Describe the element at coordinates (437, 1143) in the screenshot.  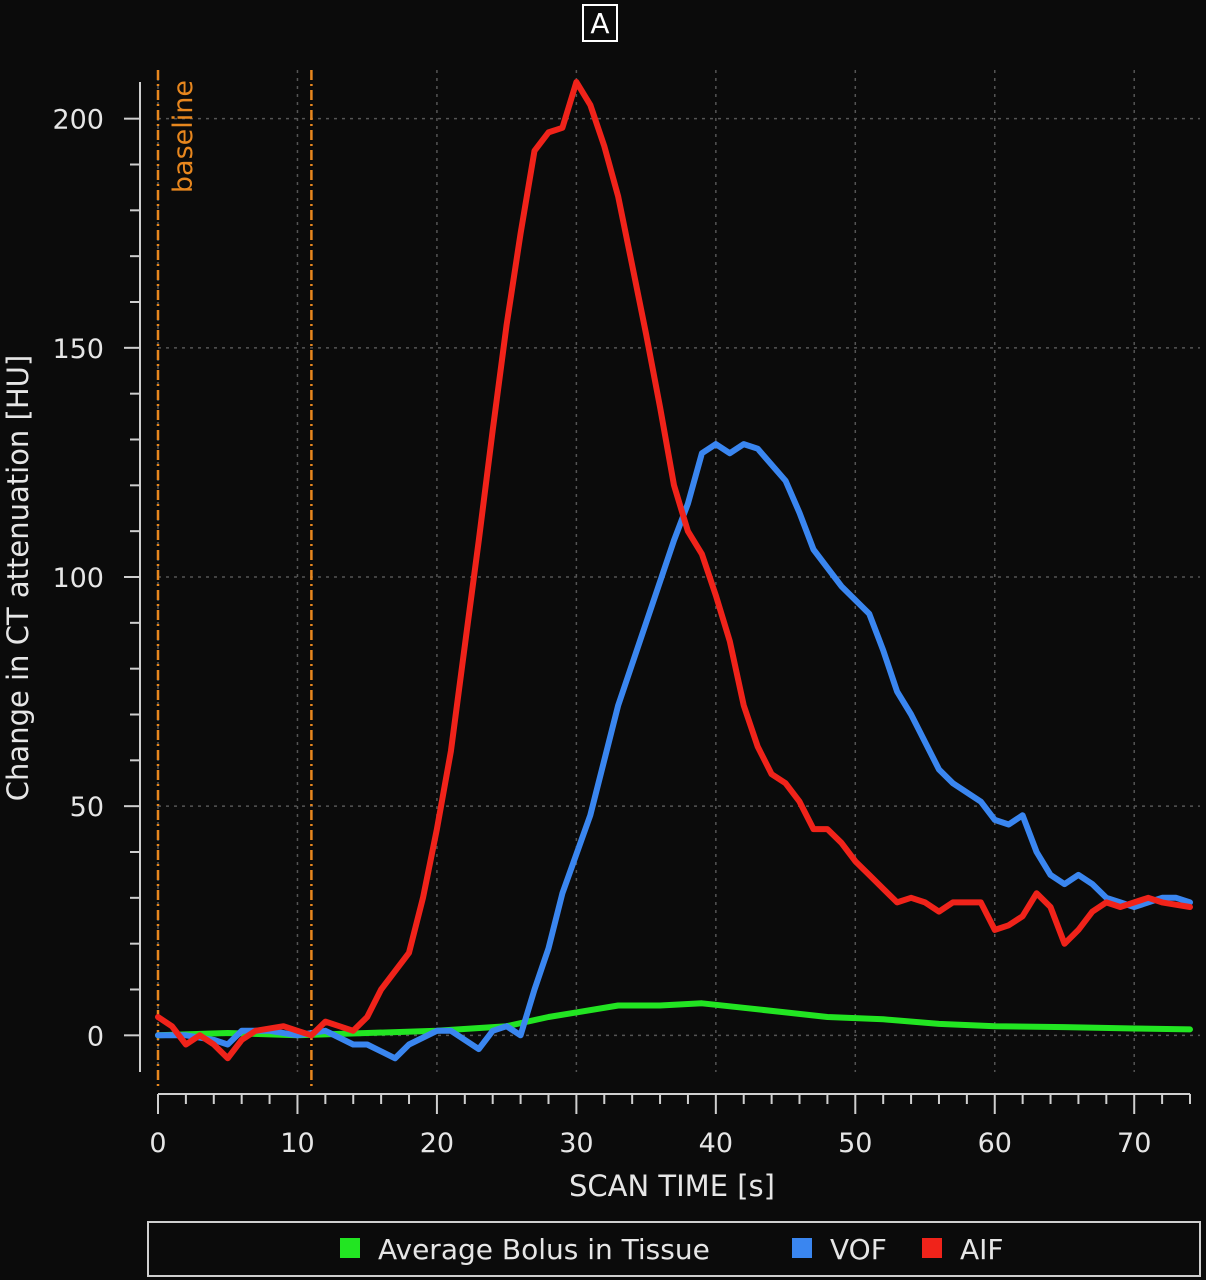
I see `x-tick-label: 20` at that location.